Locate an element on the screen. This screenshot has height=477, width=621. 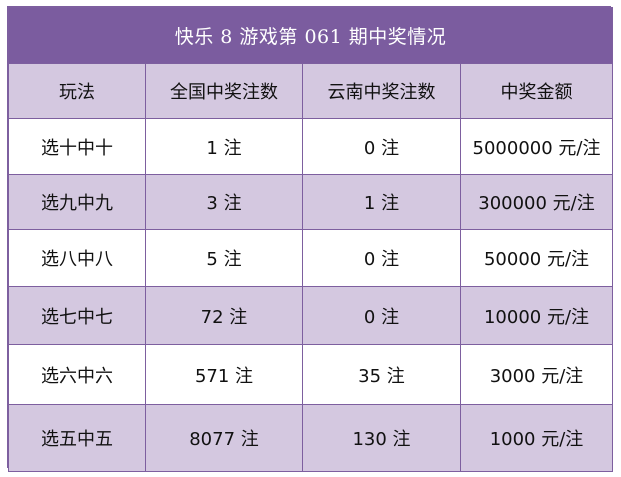
play-type-cell: 选八中八 is located at coordinates (77, 258).